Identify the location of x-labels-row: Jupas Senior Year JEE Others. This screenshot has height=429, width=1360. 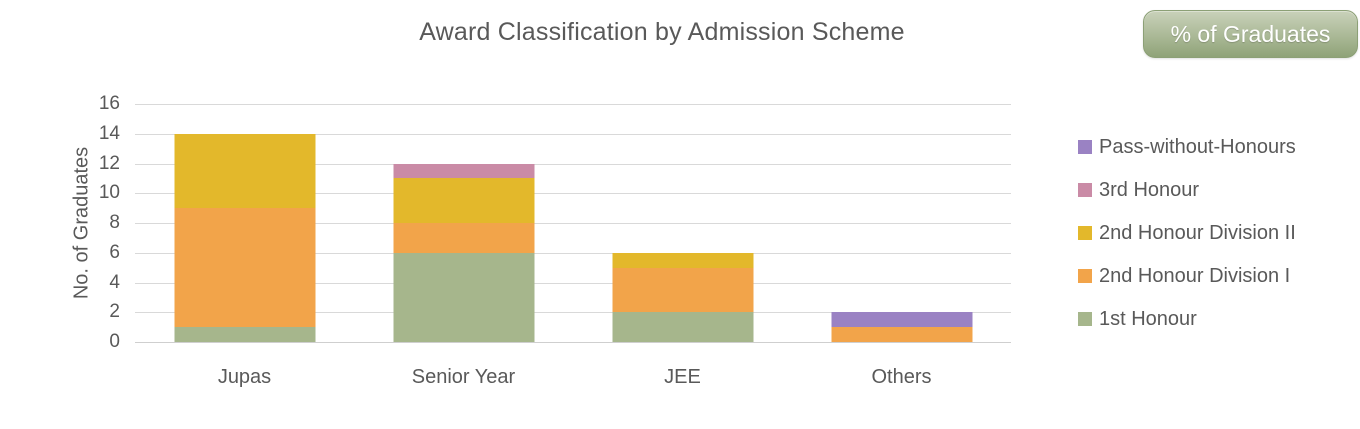
(573, 377).